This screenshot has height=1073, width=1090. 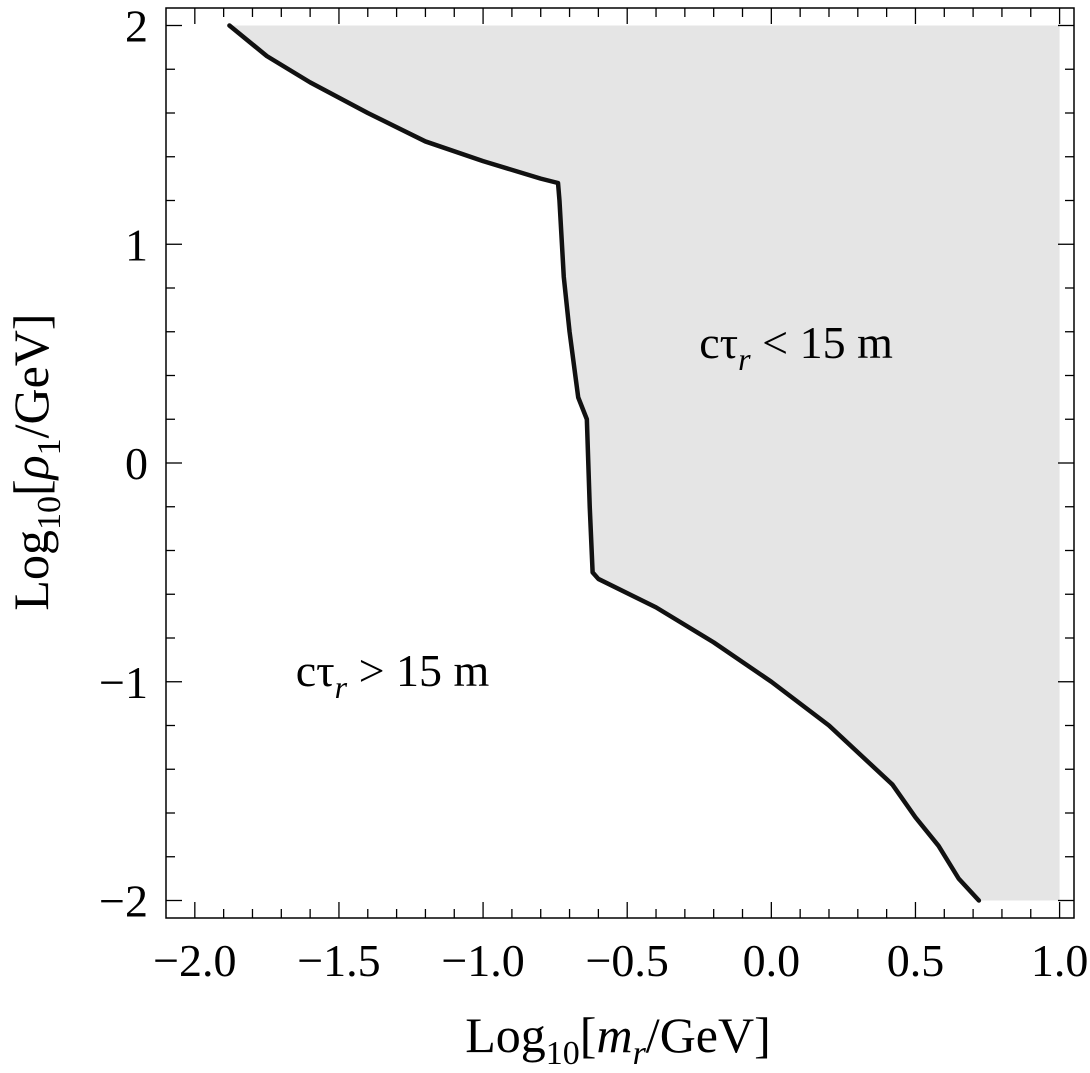 I want to click on y-axis-label: Log10[ρ1/GeV], so click(x=35, y=461).